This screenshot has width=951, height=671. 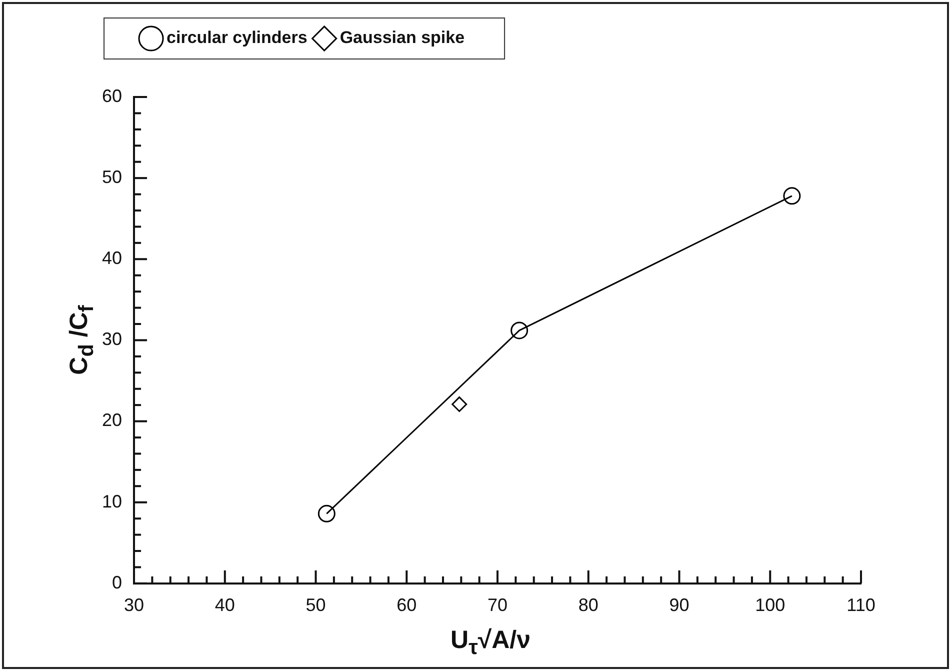 I want to click on y-tick-label: 10, so click(x=112, y=501).